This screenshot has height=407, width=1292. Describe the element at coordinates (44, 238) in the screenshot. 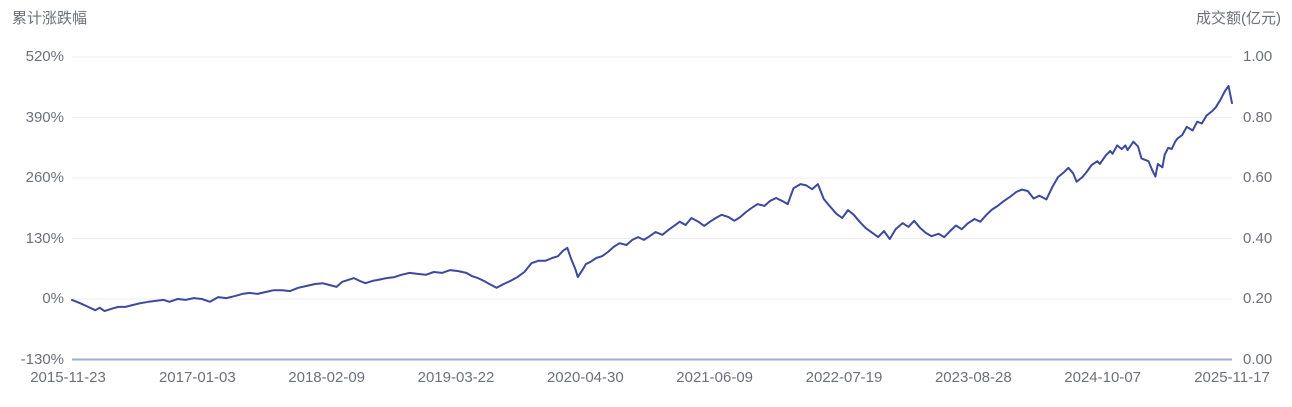

I see `left-y-tick-label: 130%` at that location.